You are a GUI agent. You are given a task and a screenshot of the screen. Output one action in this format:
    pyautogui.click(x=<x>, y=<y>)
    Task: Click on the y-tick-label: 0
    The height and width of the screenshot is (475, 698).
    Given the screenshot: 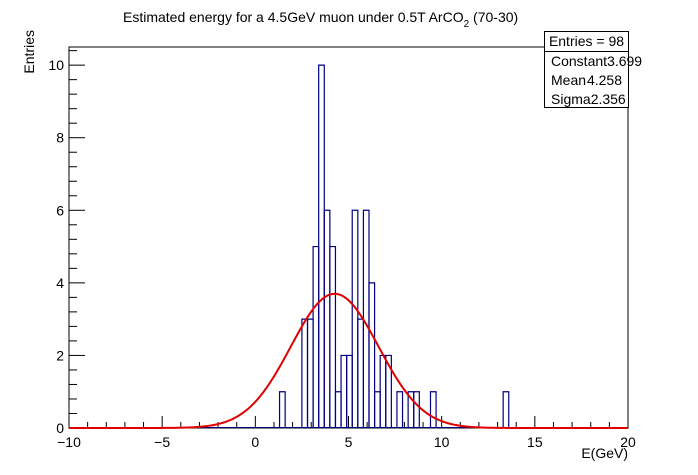 What is the action you would take?
    pyautogui.click(x=60, y=428)
    